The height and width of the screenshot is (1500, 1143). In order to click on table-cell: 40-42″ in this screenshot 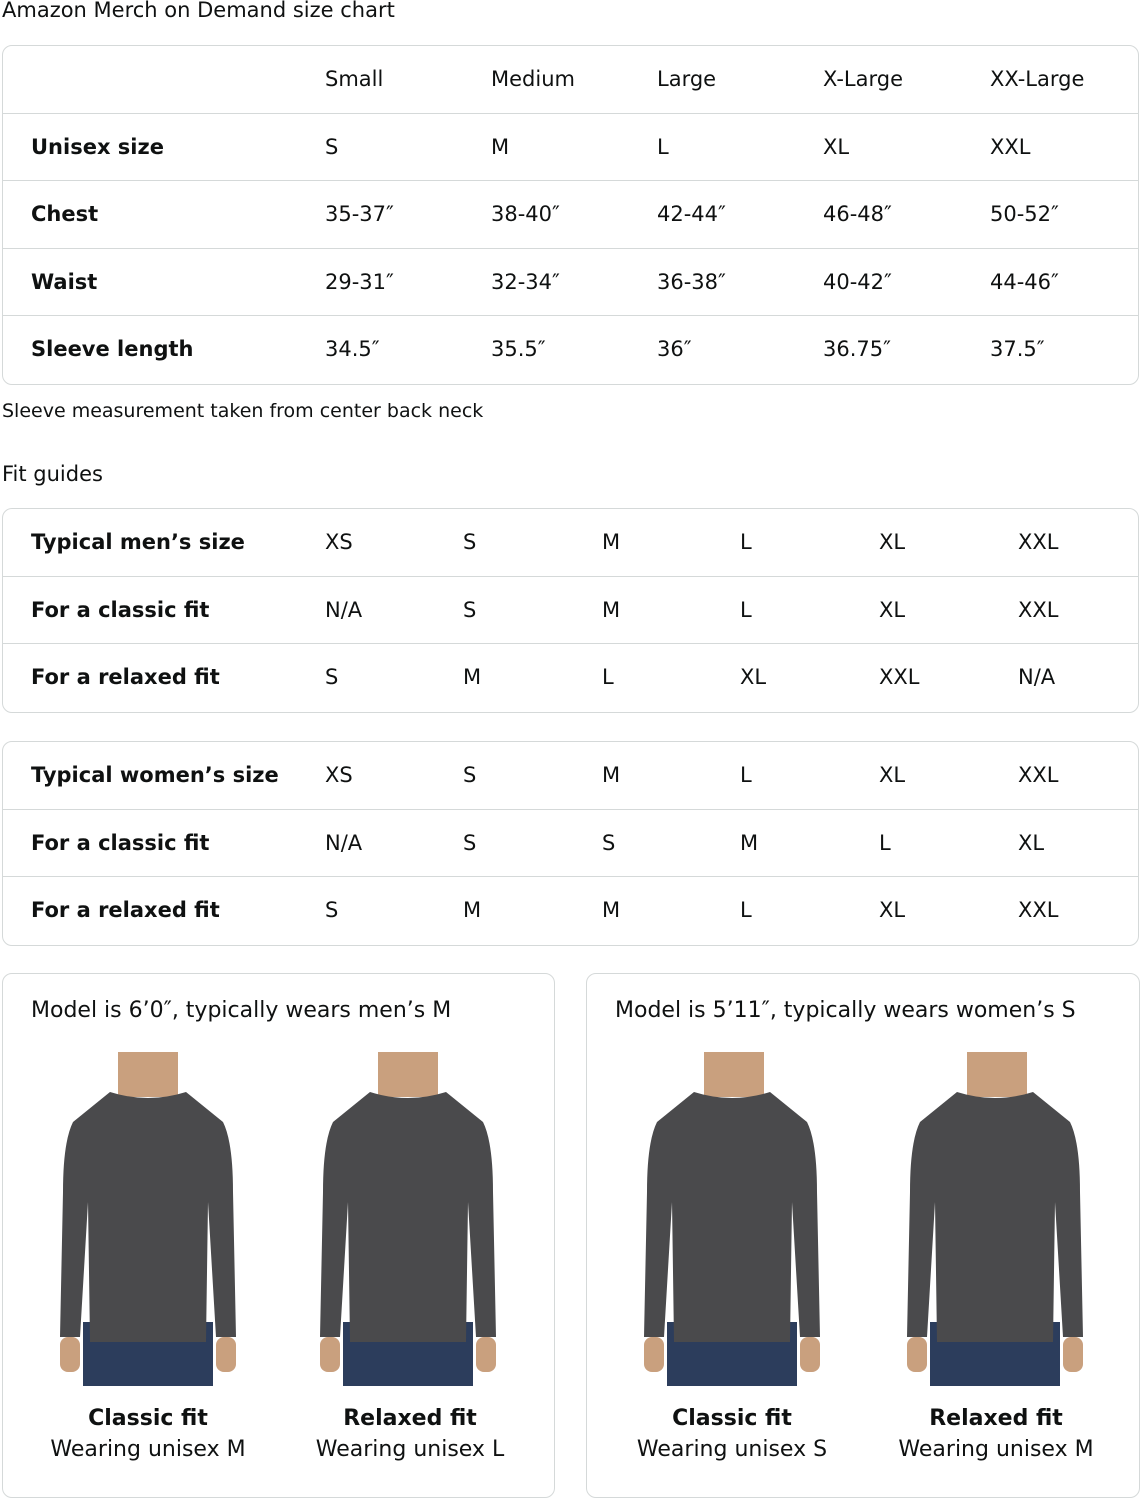, I will do `click(857, 281)`.